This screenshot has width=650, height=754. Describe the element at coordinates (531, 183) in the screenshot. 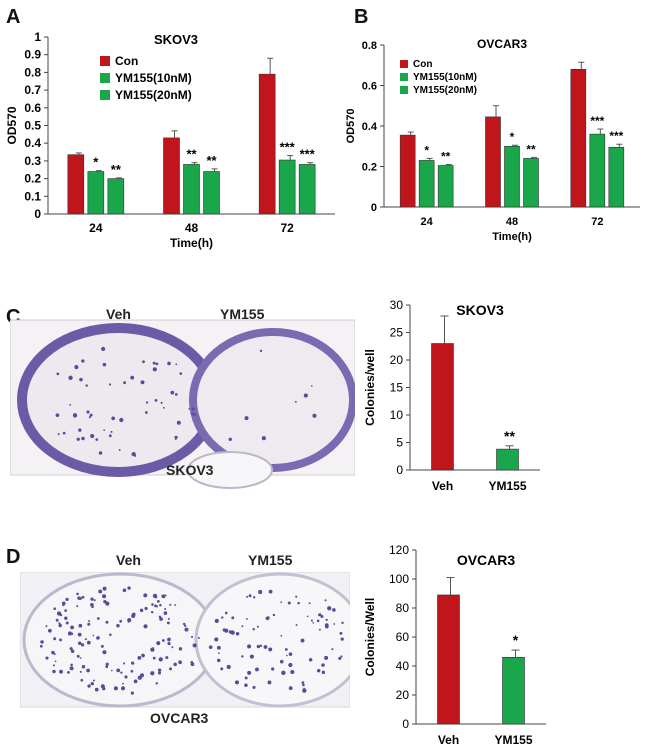

I see `bar-YM155(20nM)-48` at that location.